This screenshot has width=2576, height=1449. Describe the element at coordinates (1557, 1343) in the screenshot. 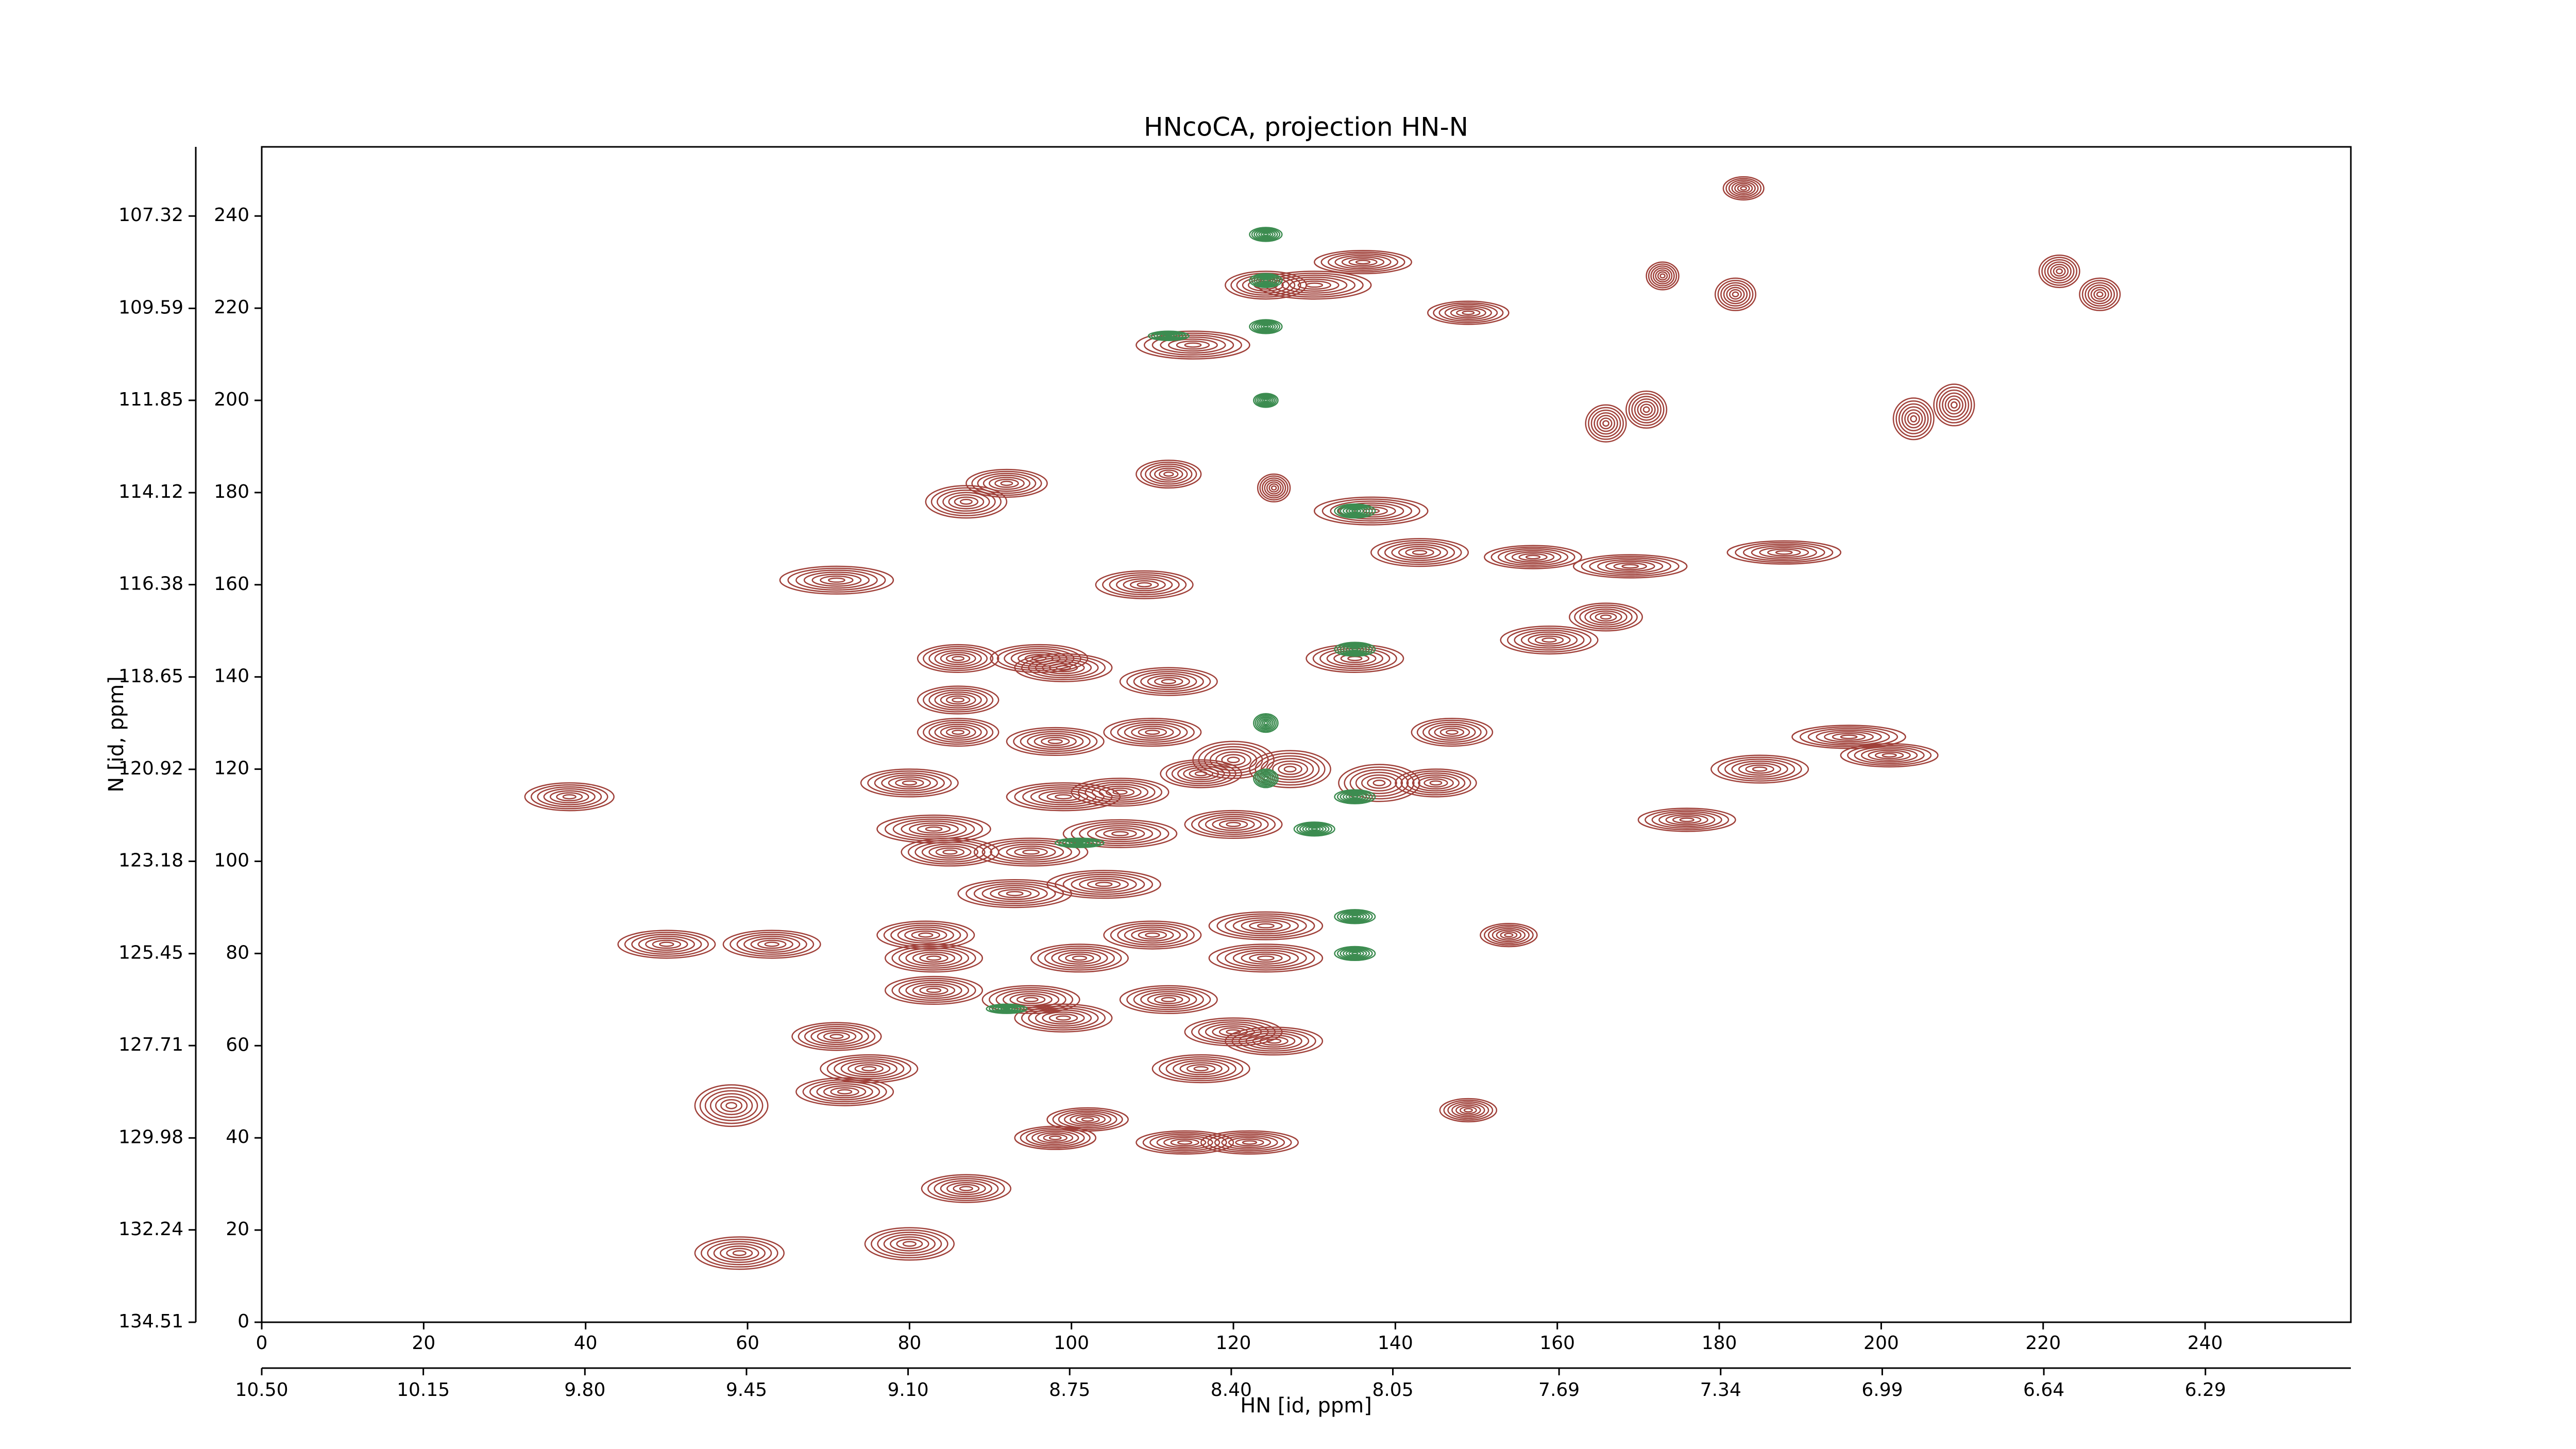

I see `x-tick-label: 160` at that location.